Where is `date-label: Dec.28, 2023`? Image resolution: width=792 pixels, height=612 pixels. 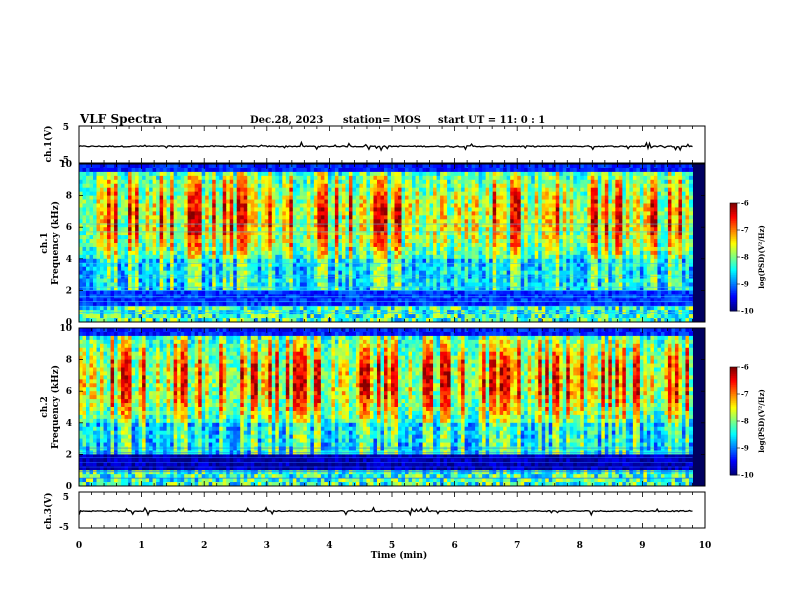 date-label: Dec.28, 2023 is located at coordinates (286, 120).